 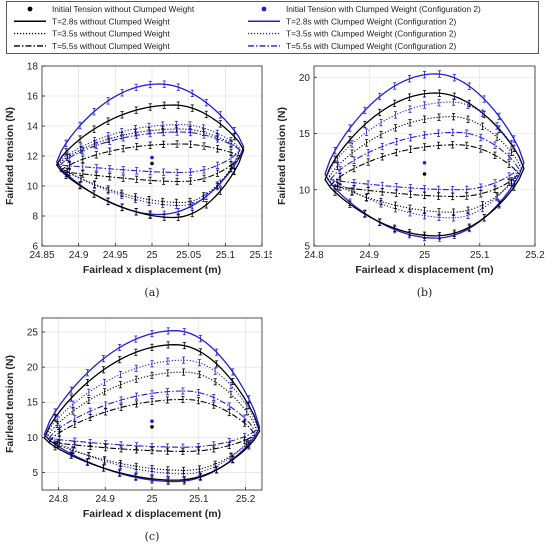 What do you see at coordinates (305, 78) in the screenshot?
I see `y-tick-label-b-3: 20` at bounding box center [305, 78].